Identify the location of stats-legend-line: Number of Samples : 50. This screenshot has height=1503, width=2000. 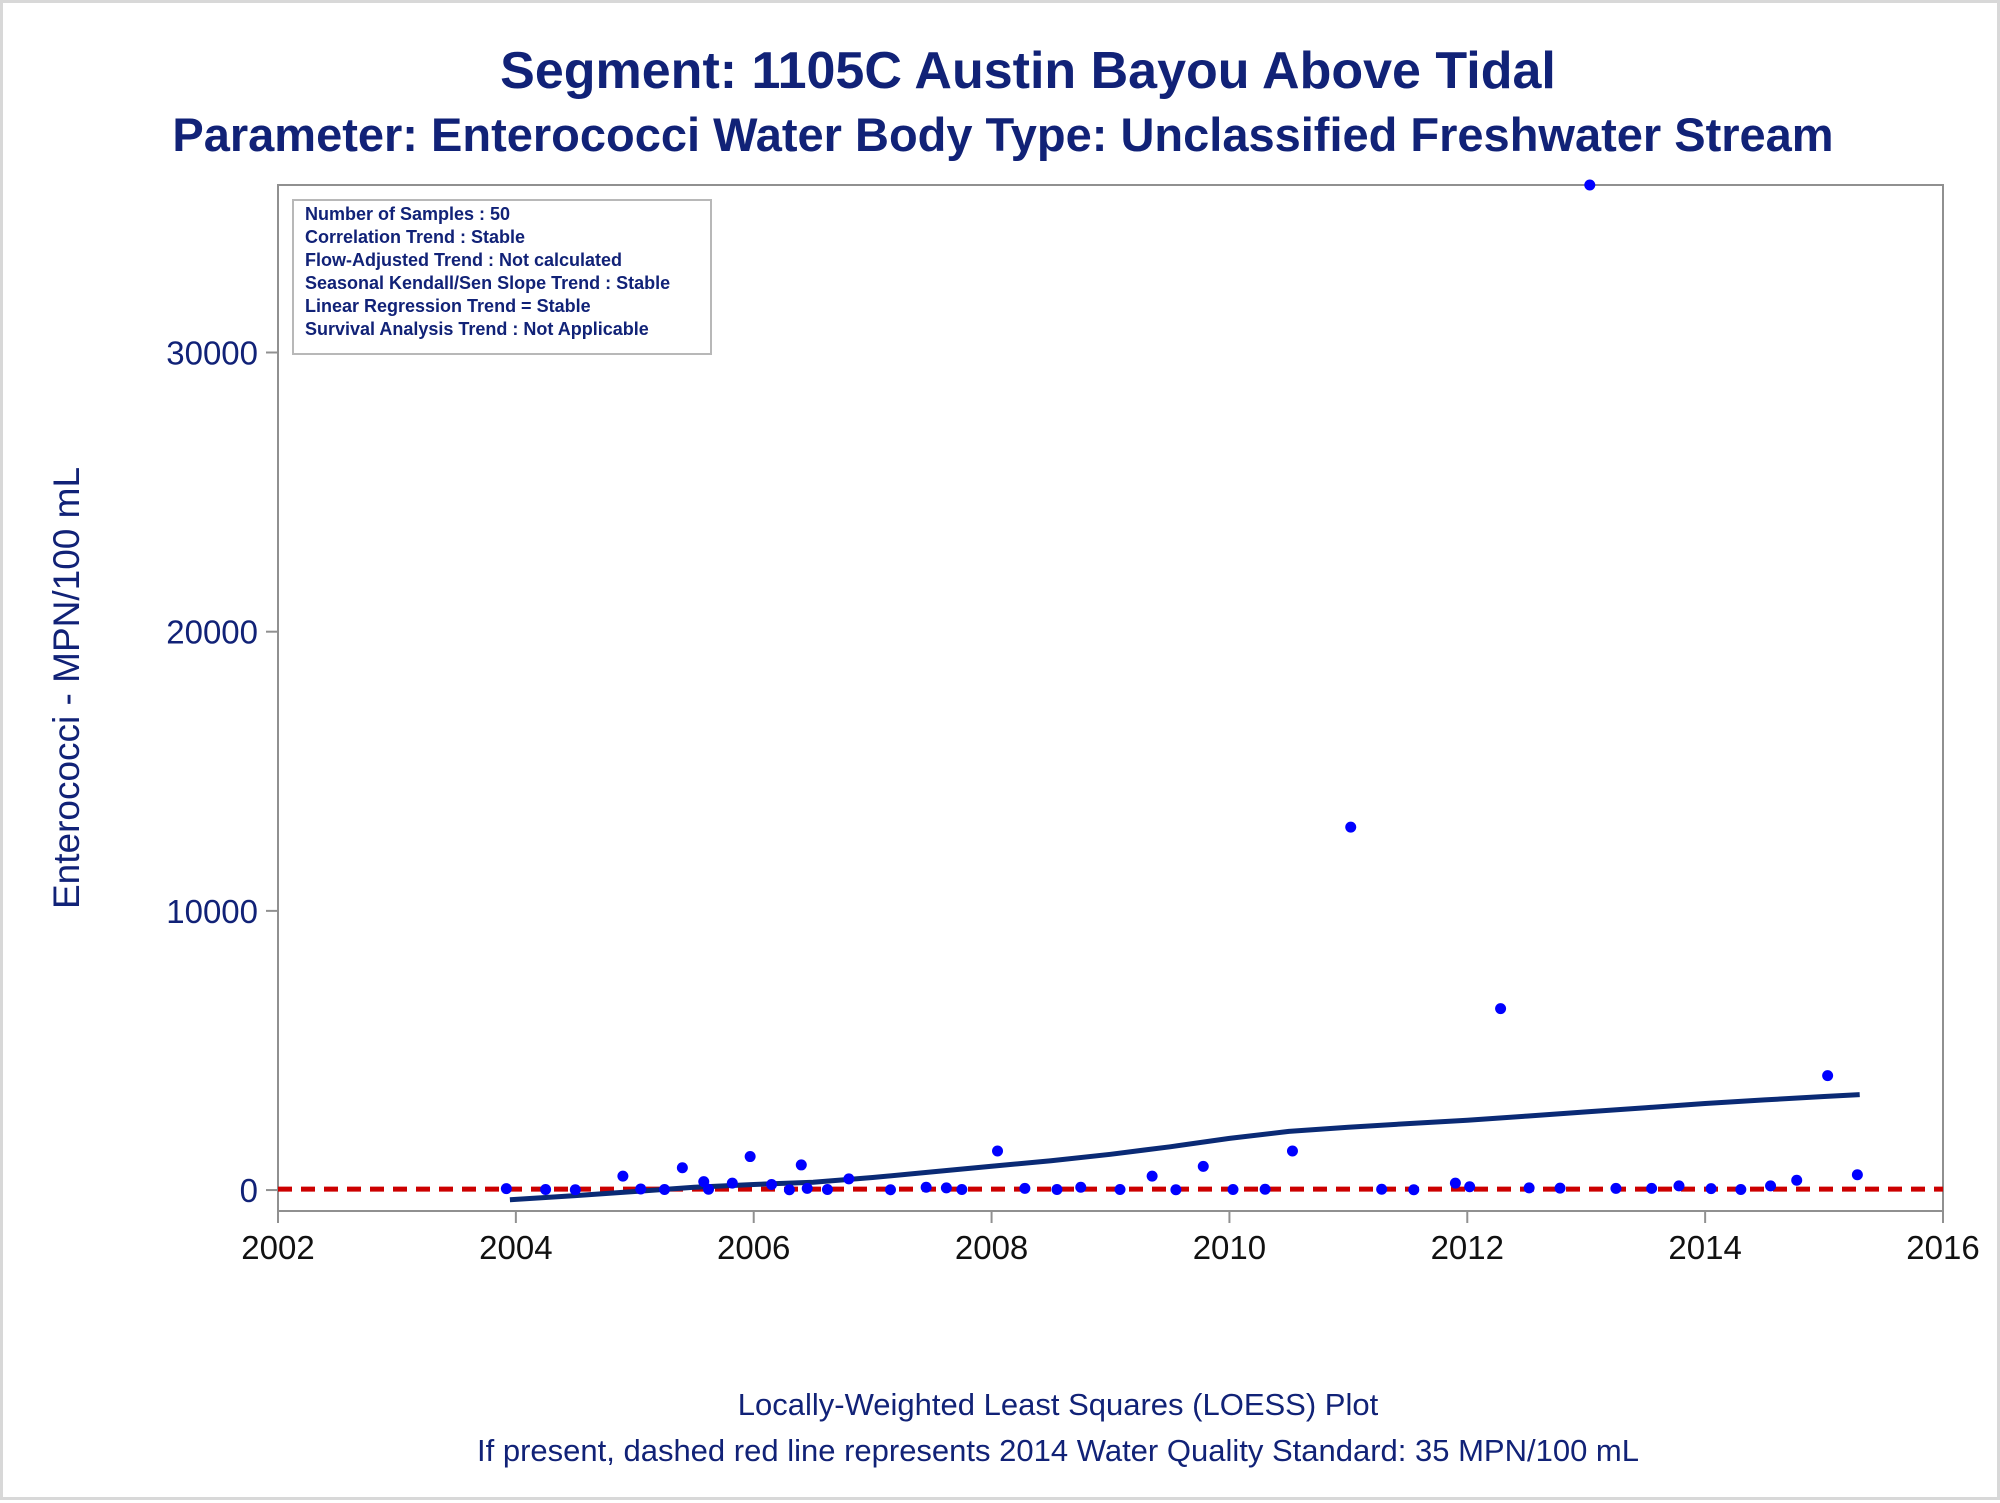
(407, 214).